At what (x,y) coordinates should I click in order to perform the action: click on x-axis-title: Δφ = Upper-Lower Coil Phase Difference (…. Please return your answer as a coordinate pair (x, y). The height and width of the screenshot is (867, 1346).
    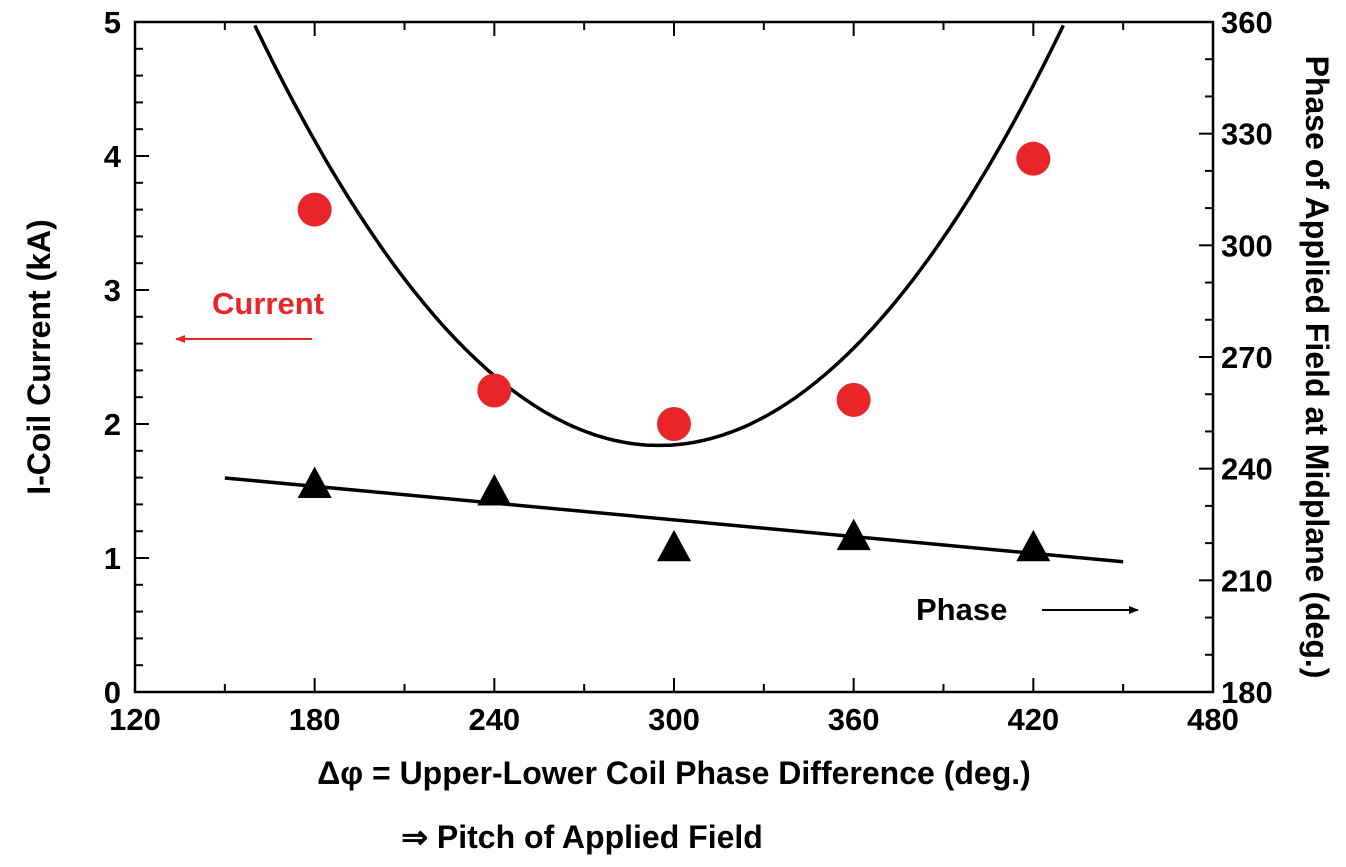
    Looking at the image, I should click on (674, 773).